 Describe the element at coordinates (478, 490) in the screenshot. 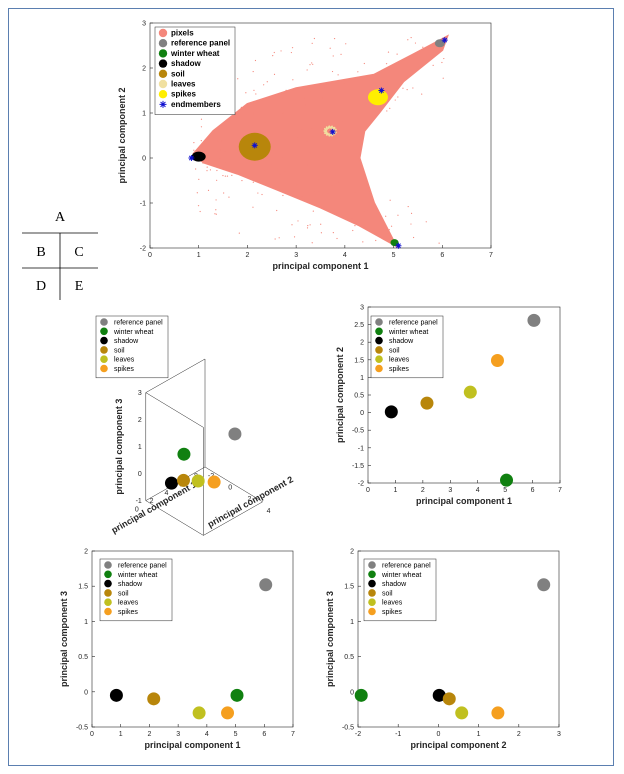

I see `panel-c-x-tick-label: 4` at that location.